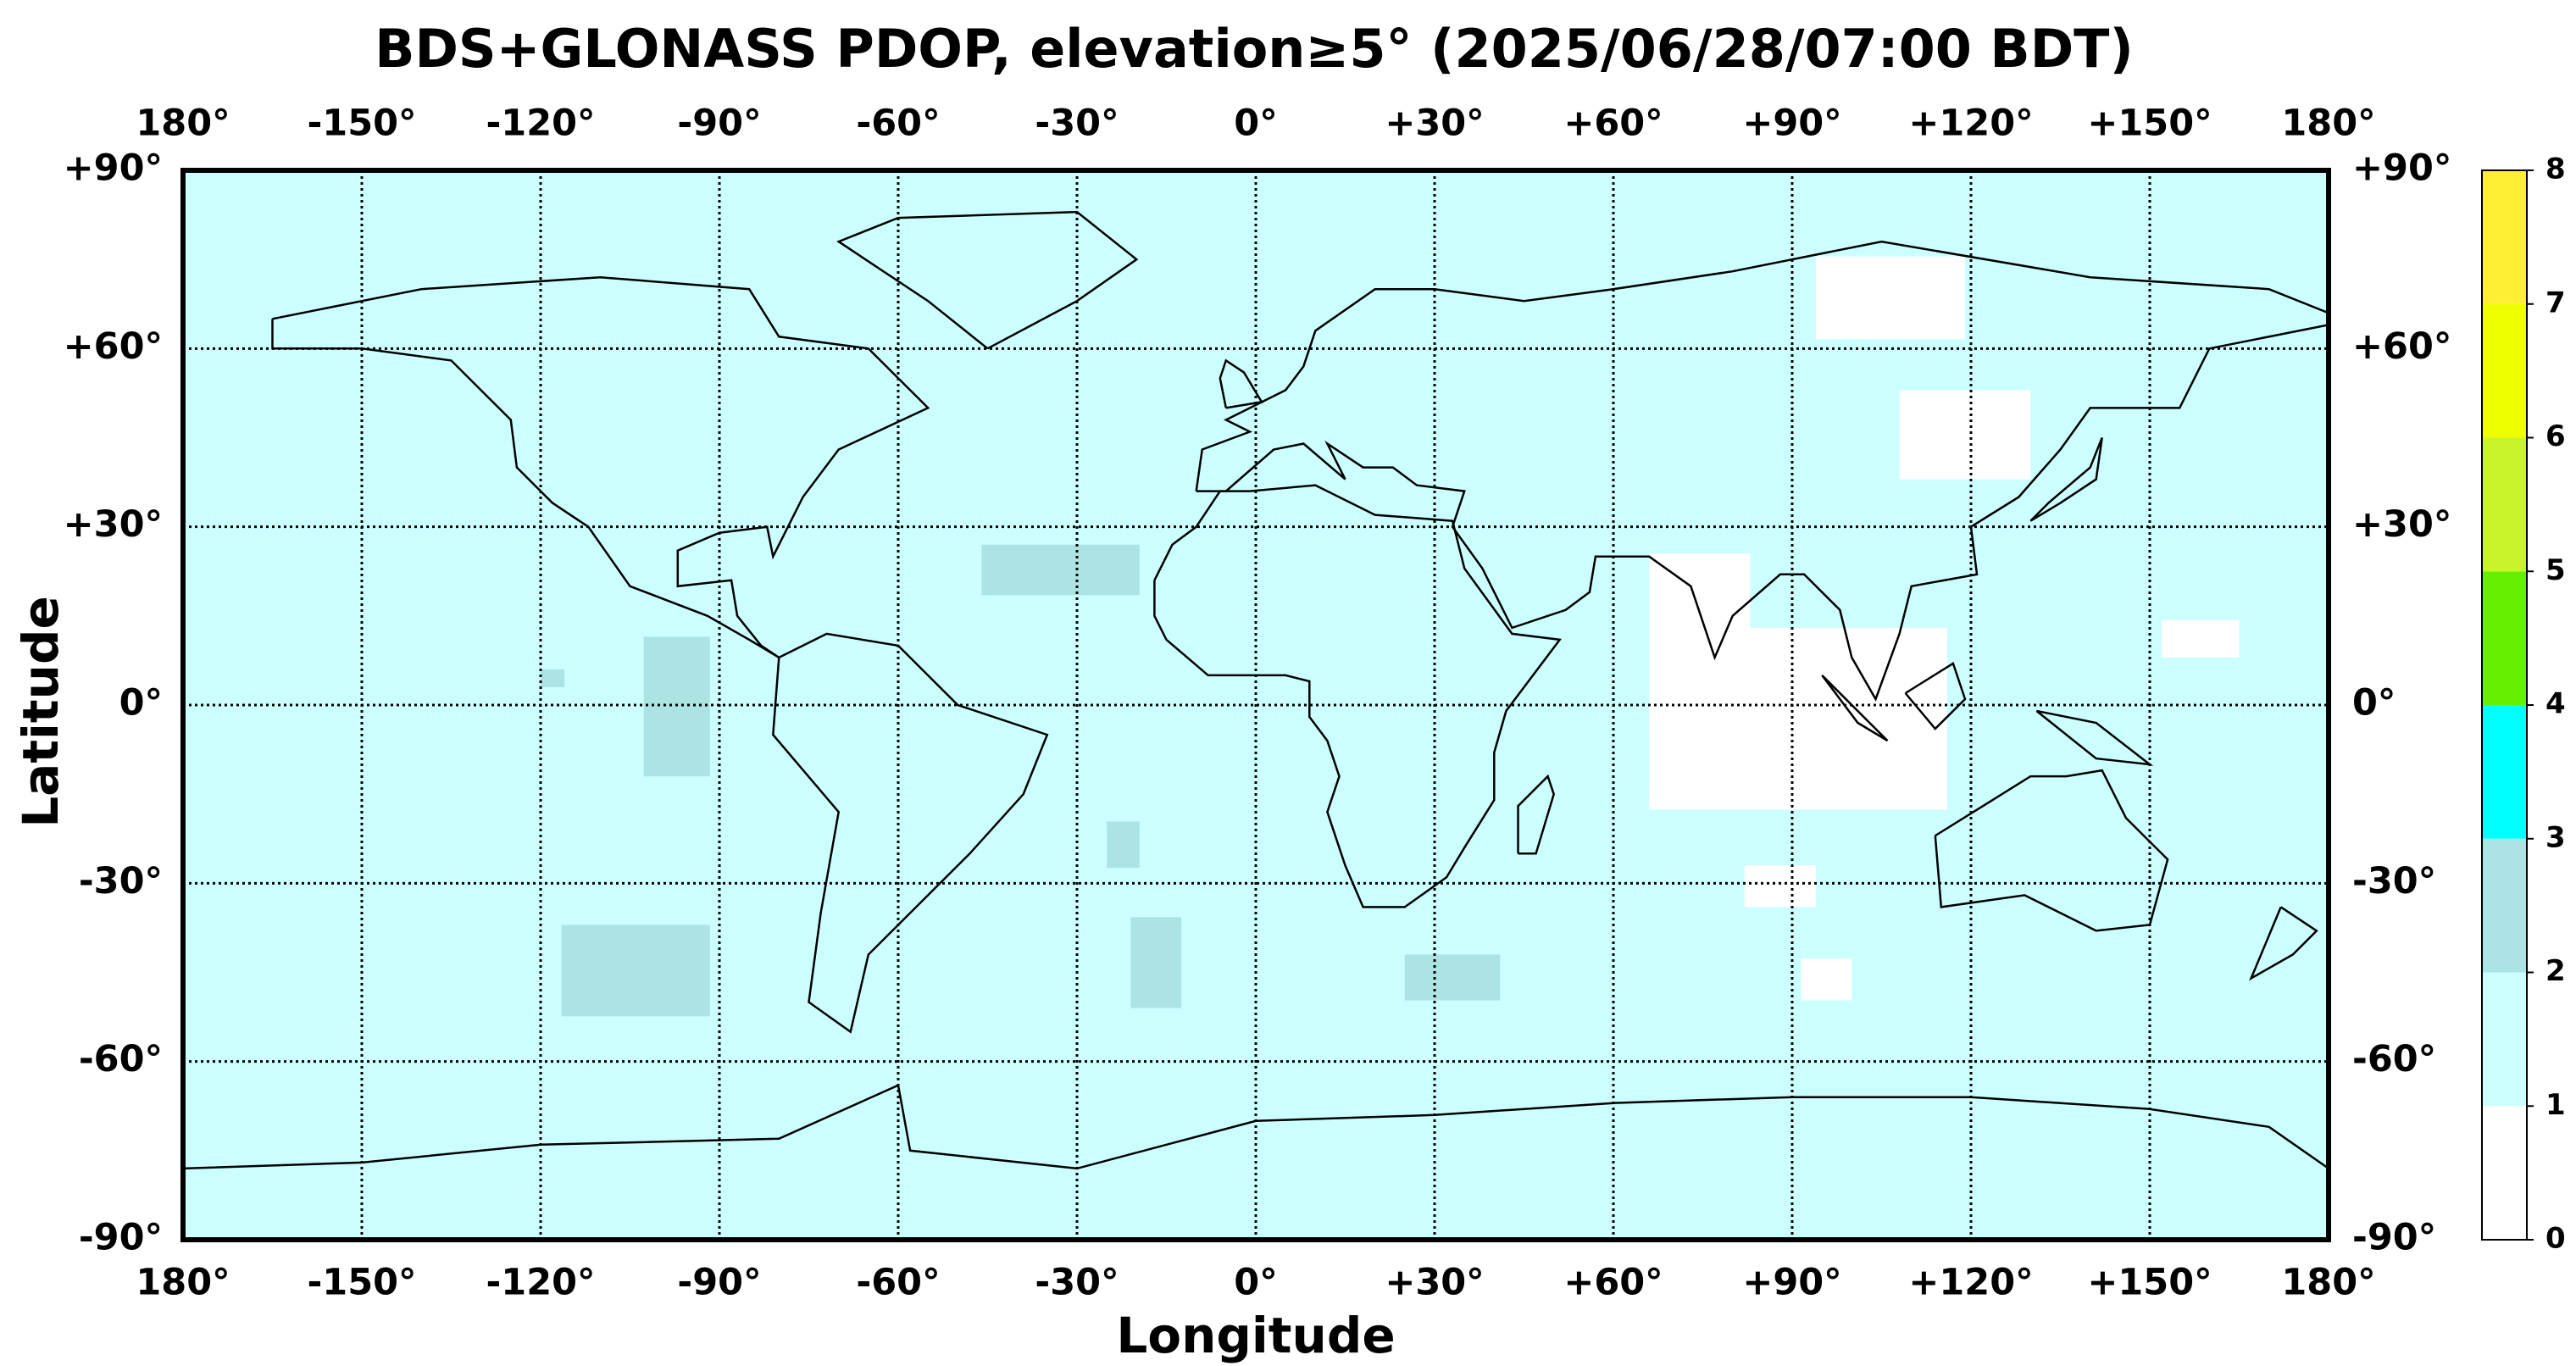  What do you see at coordinates (2555, 837) in the screenshot?
I see `colorbar-tick-label: 3` at bounding box center [2555, 837].